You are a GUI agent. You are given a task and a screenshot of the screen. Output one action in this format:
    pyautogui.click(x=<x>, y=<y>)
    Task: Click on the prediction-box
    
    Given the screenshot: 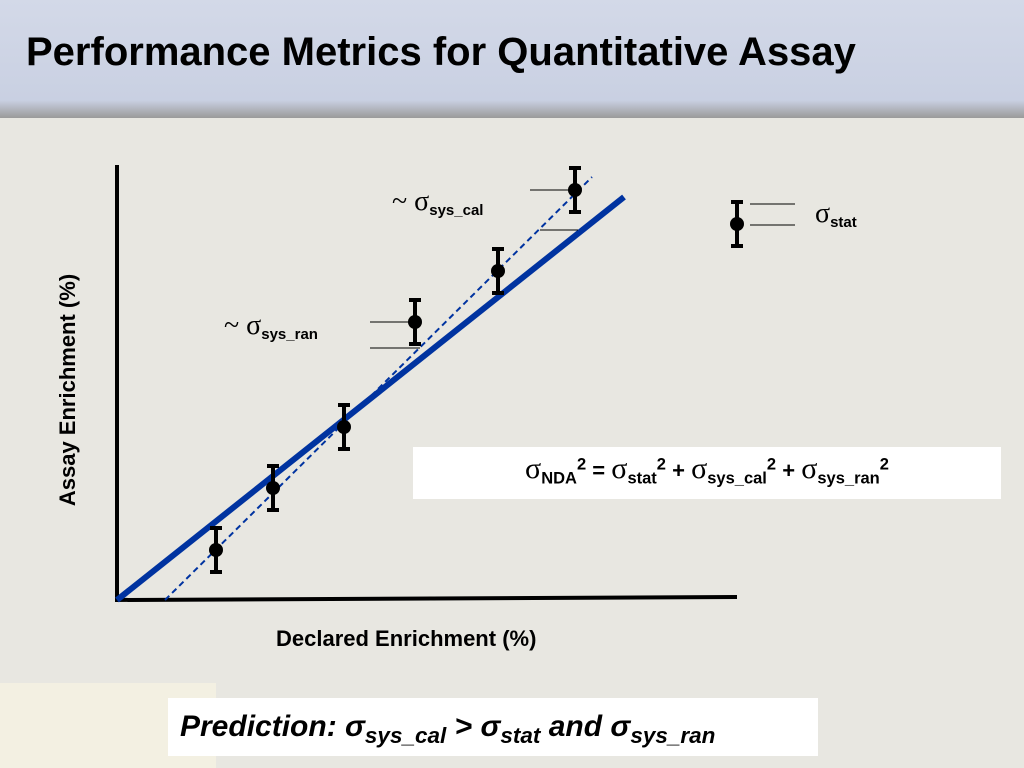 What is the action you would take?
    pyautogui.click(x=493, y=727)
    